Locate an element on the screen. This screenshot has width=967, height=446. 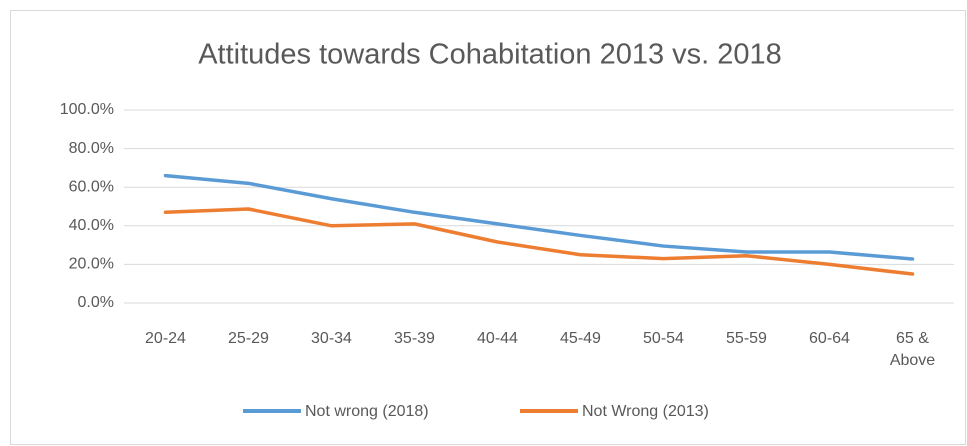
y-tick-label: 80.0% is located at coordinates (91, 148).